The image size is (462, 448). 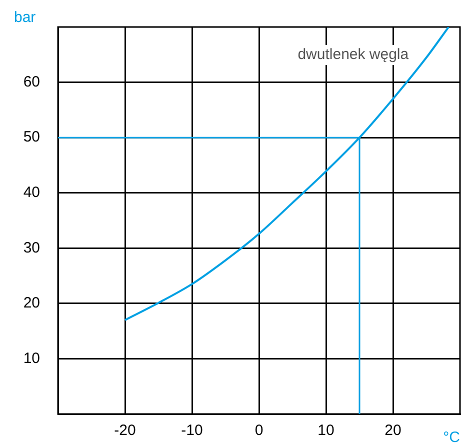 What do you see at coordinates (25, 17) in the screenshot?
I see `y-axis-title: bar` at bounding box center [25, 17].